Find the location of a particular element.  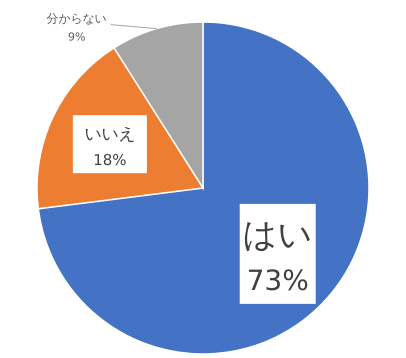

data-label: 18% is located at coordinates (110, 160).